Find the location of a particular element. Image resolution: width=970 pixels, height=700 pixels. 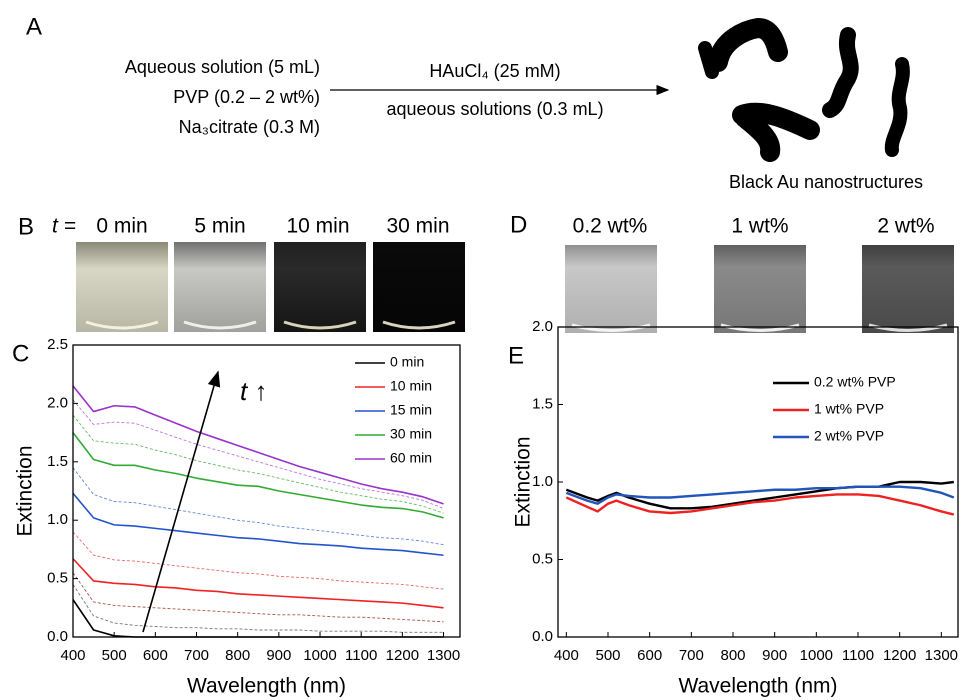

nanostructures is located at coordinates (804, 90).